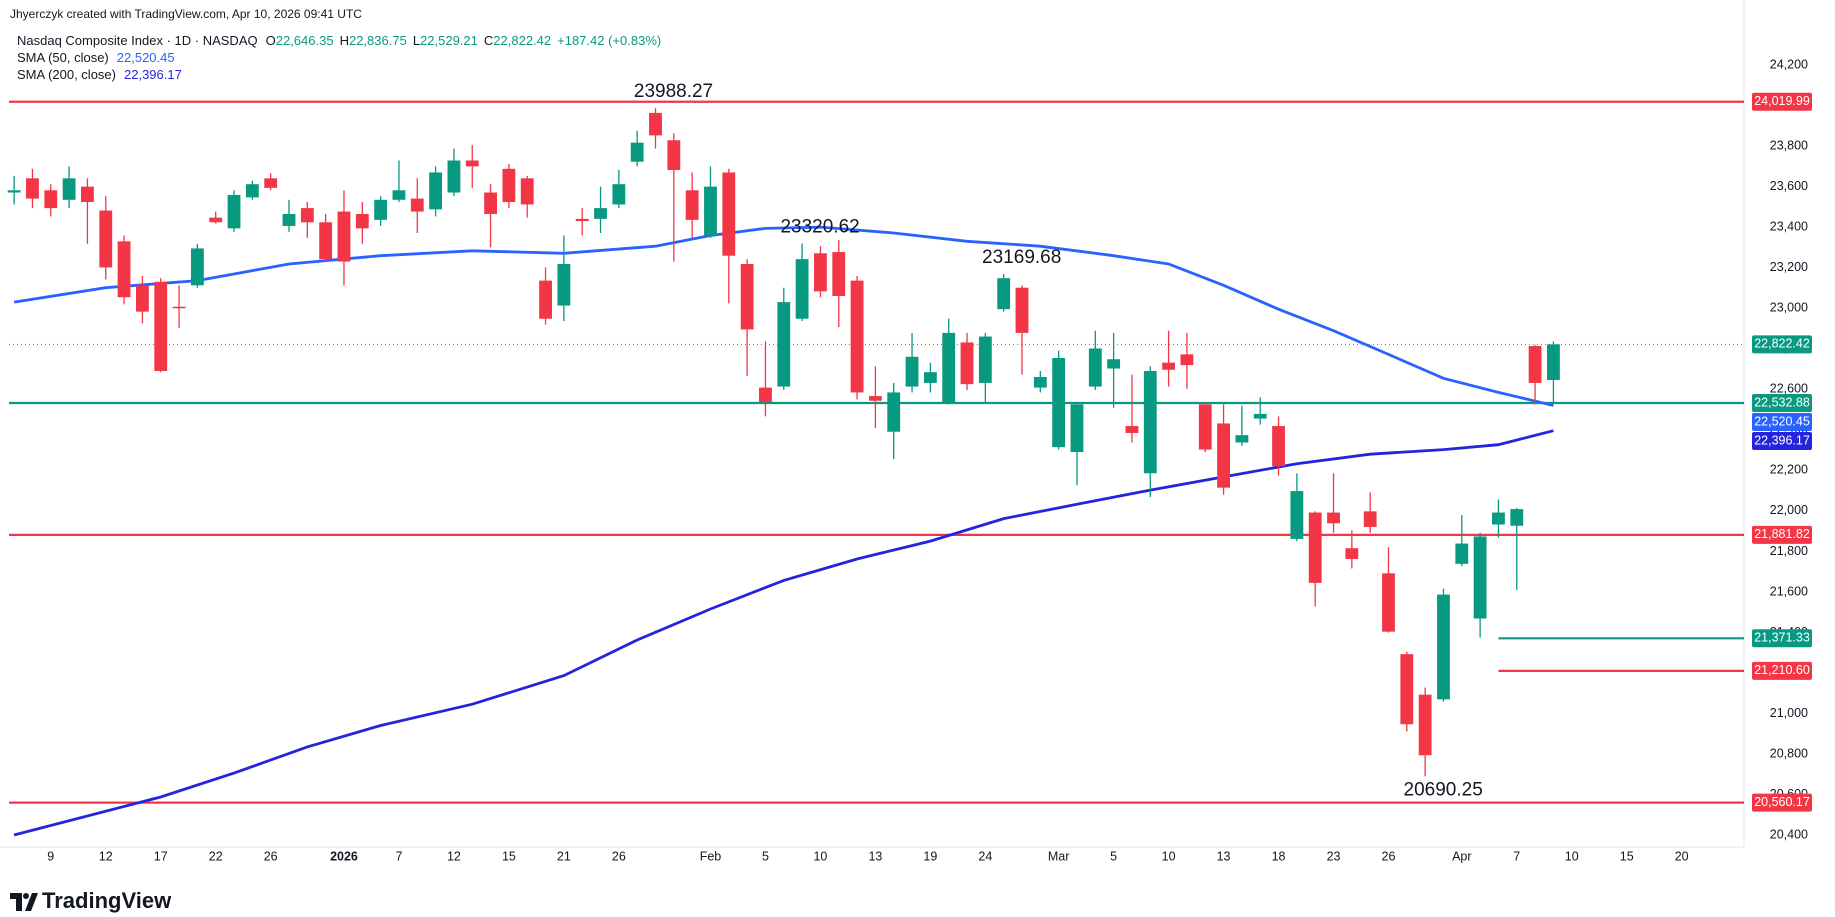  Describe the element at coordinates (1789, 591) in the screenshot. I see `y-tick-label: 21,600` at that location.